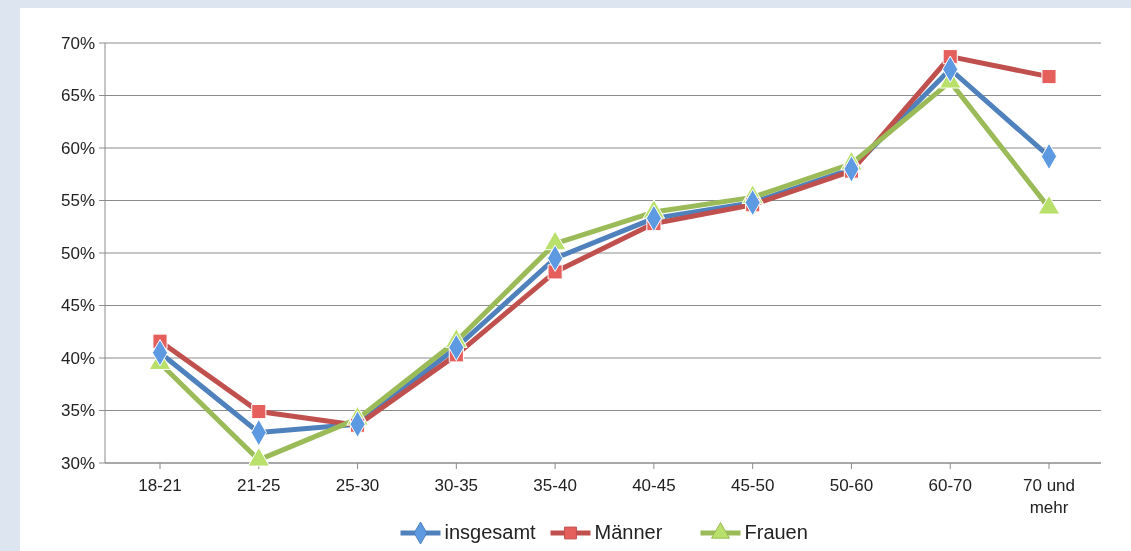 This screenshot has height=551, width=1131. I want to click on x-tick-label: 25-30, so click(357, 485).